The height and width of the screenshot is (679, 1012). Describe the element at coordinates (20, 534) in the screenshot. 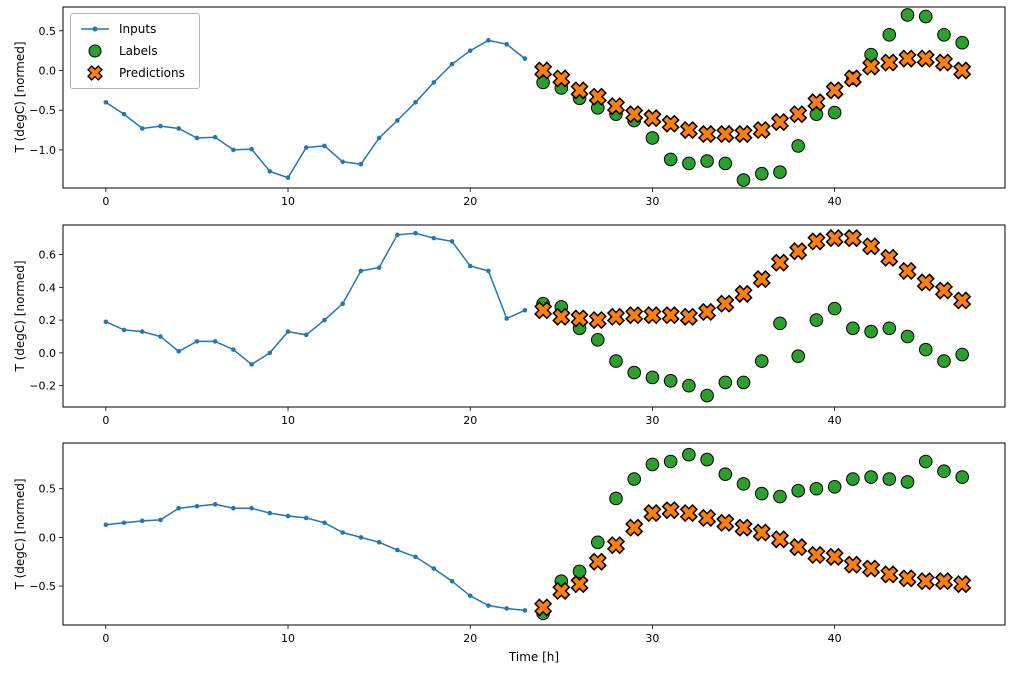

I see `y-axis-label-bottom: T (degC) [normed]` at that location.